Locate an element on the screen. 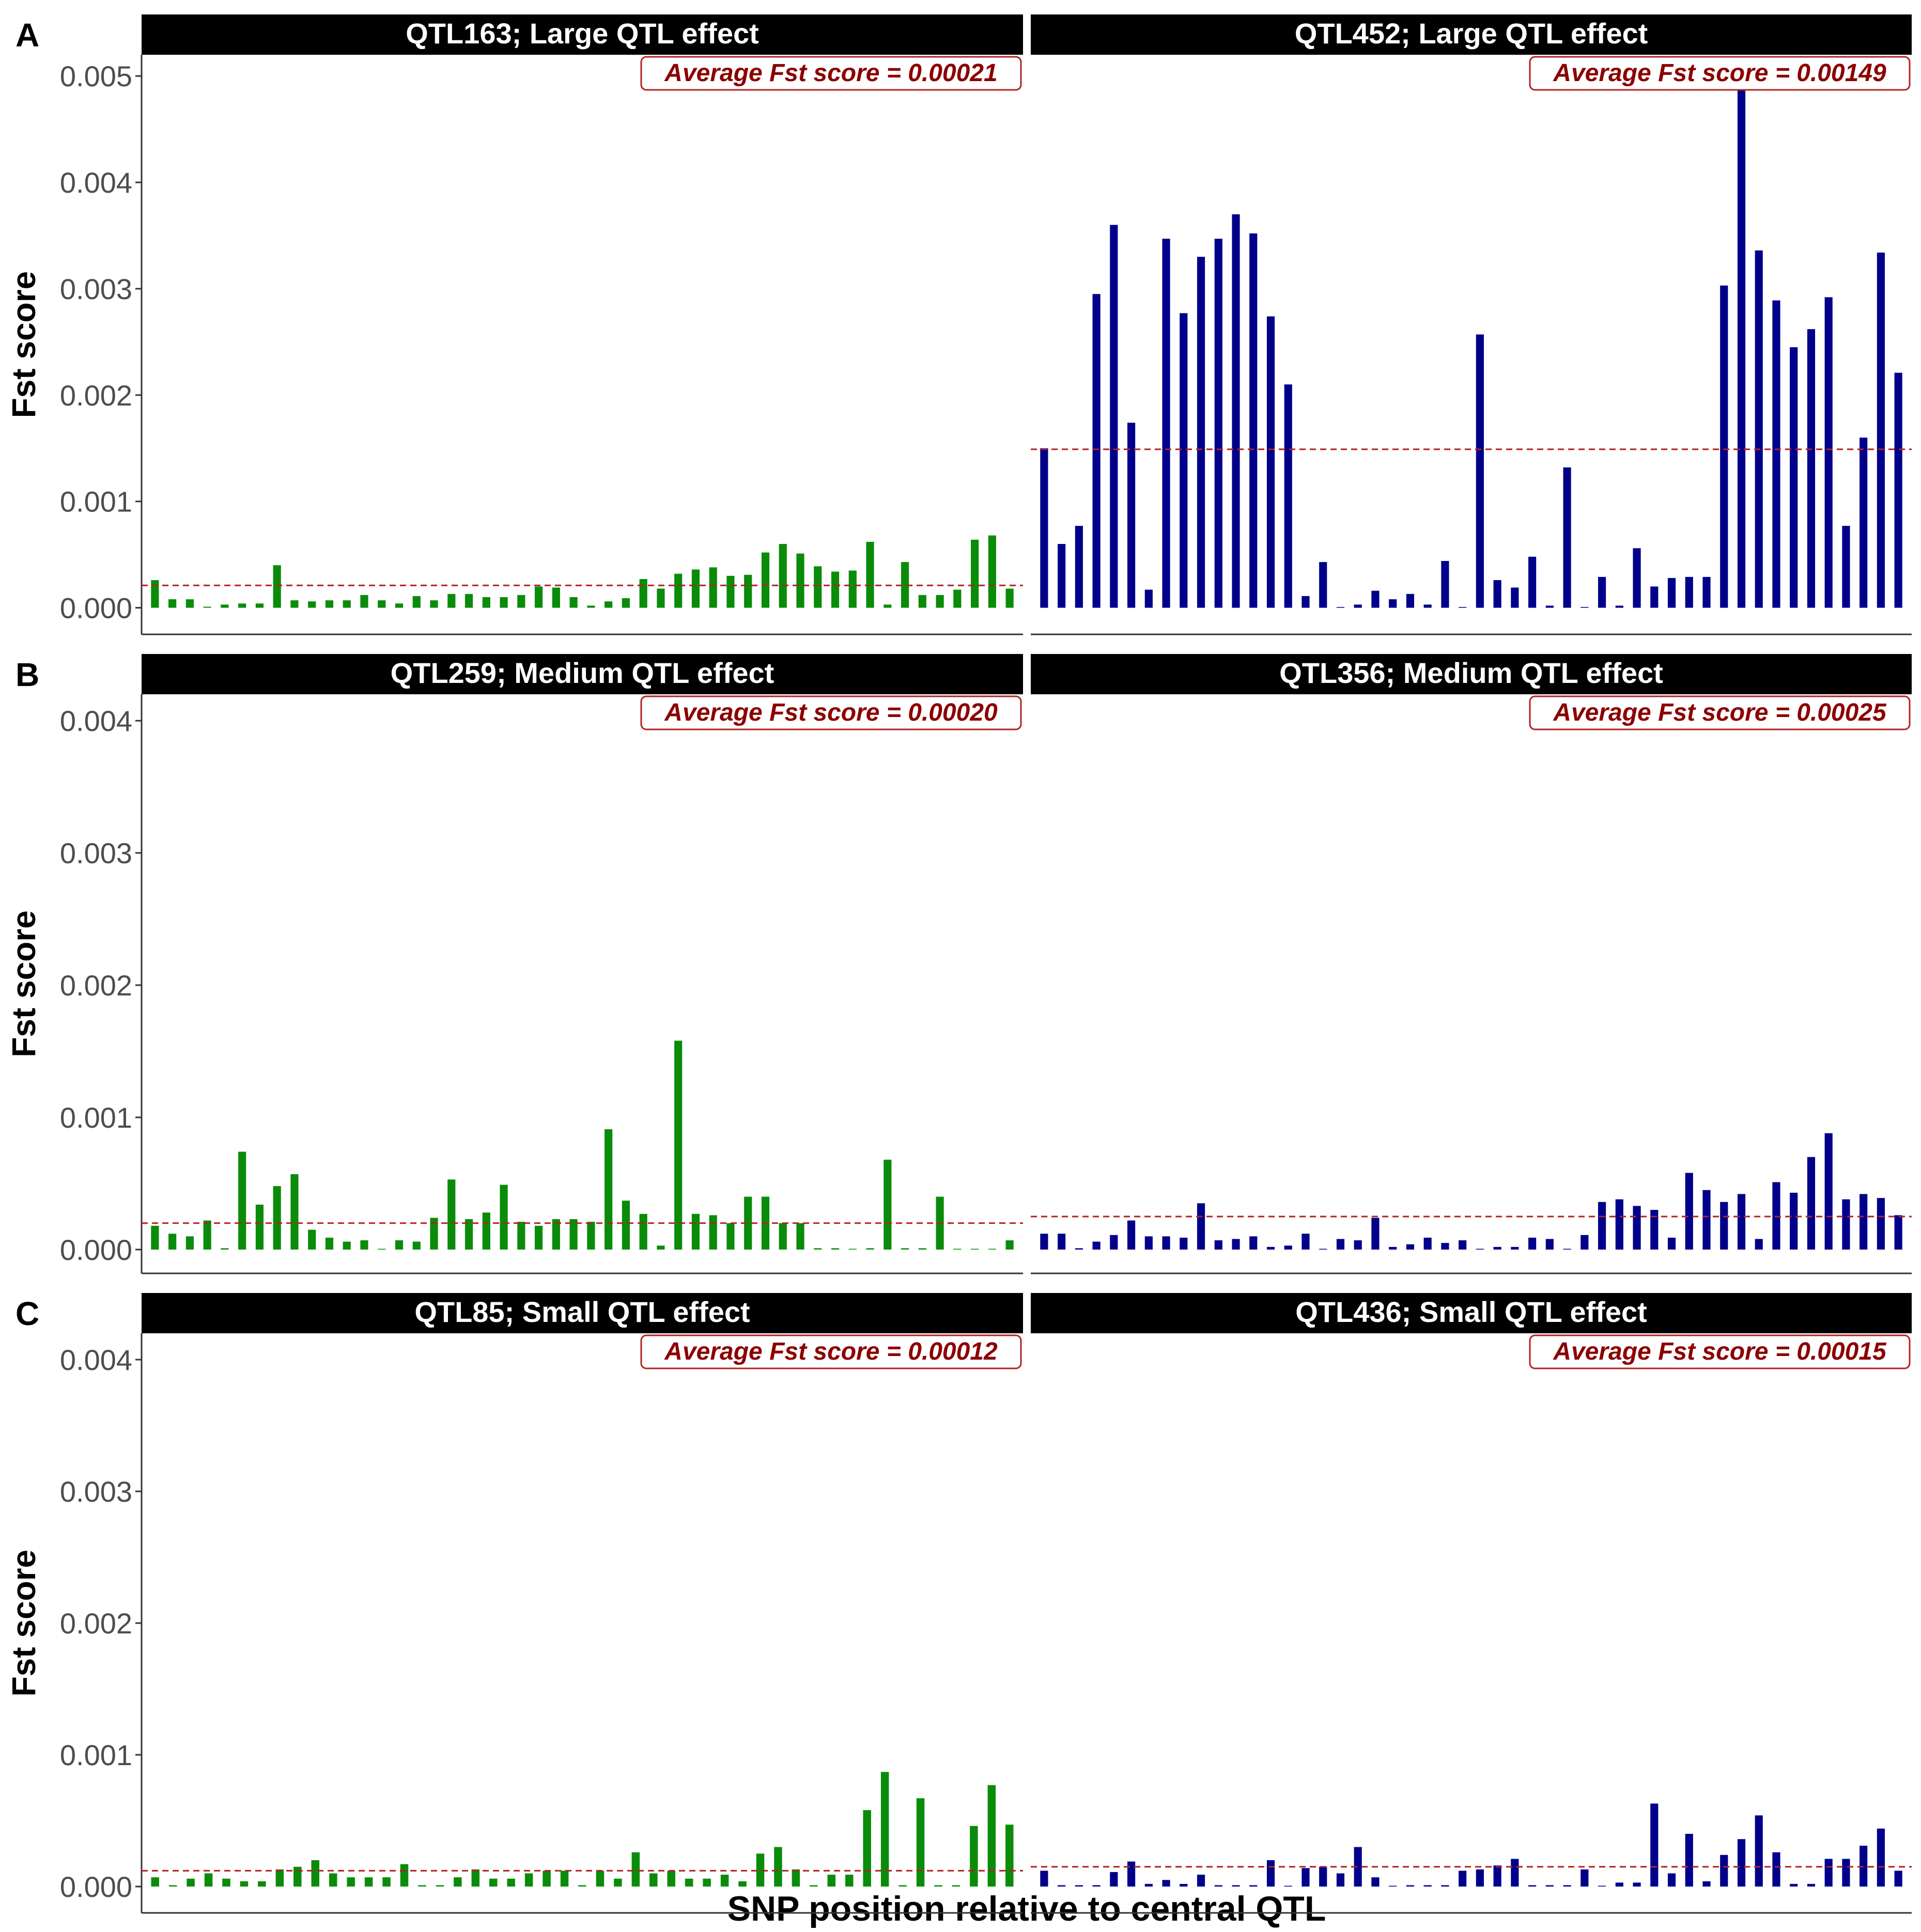 The height and width of the screenshot is (1932, 1921). panel-strip is located at coordinates (1471, 35).